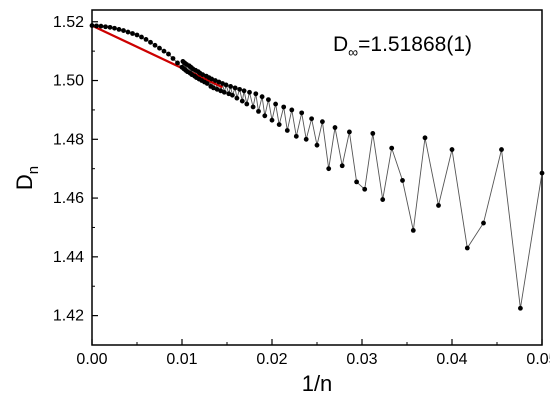 This screenshot has width=550, height=405. What do you see at coordinates (402, 46) in the screenshot?
I see `extrapolated-value-annotation: D∞=1.51868(1)` at bounding box center [402, 46].